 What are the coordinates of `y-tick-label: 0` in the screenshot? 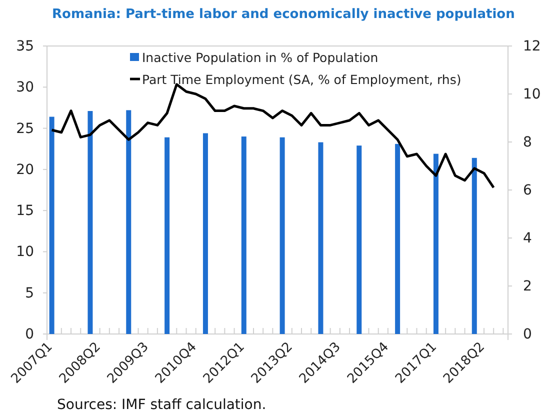 It's located at (29, 334).